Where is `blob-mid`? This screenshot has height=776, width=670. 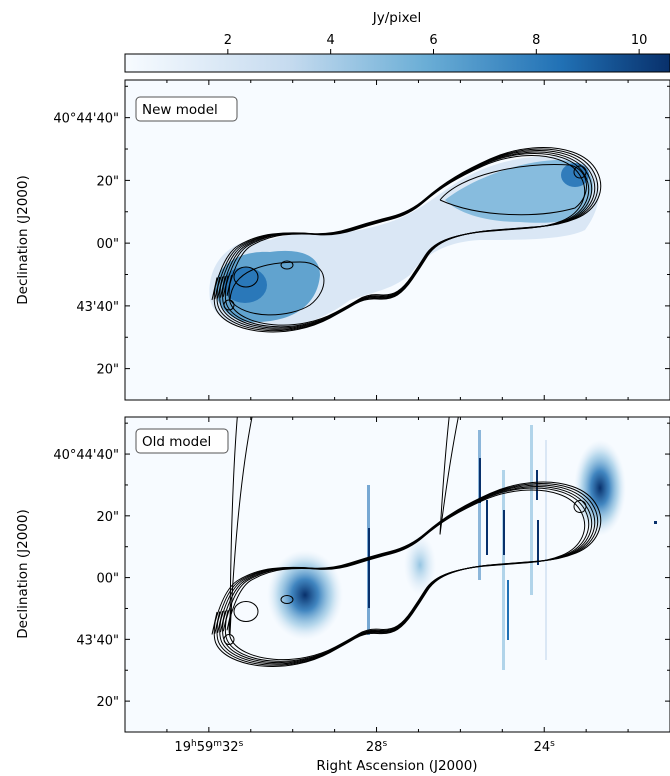
blob-mid is located at coordinates (420, 565).